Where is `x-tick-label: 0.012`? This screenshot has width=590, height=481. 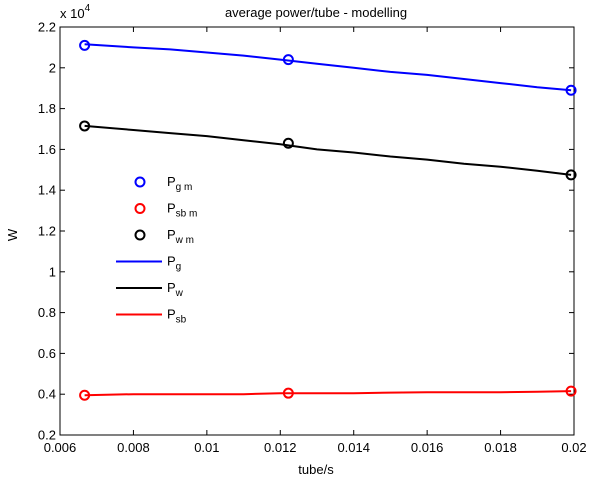
x-tick-label: 0.012 is located at coordinates (280, 447).